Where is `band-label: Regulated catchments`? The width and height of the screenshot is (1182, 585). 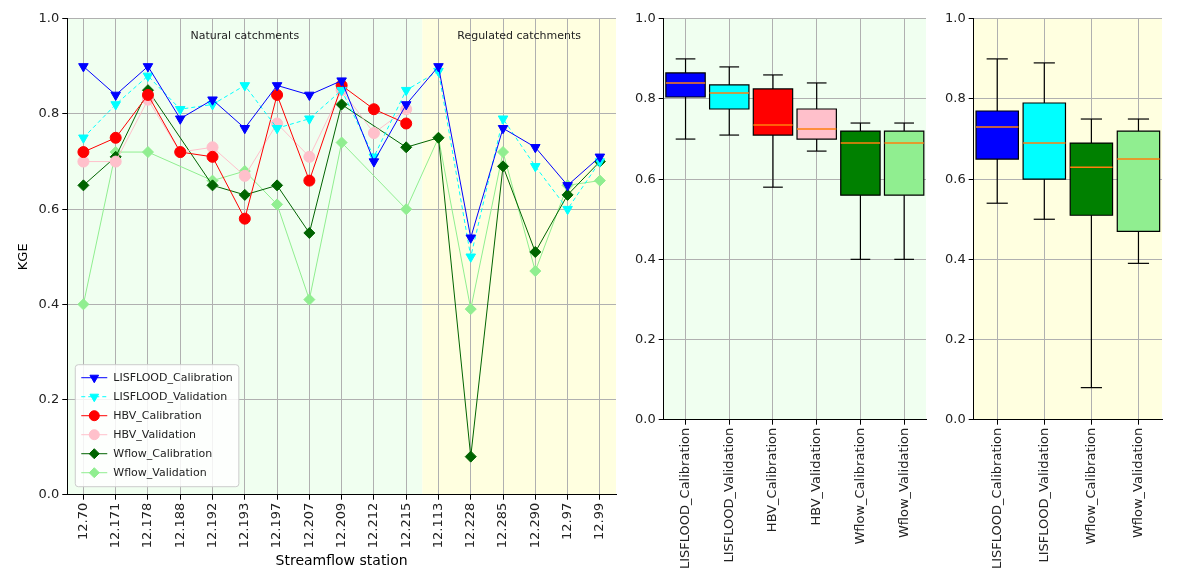
band-label: Regulated catchments is located at coordinates (519, 36).